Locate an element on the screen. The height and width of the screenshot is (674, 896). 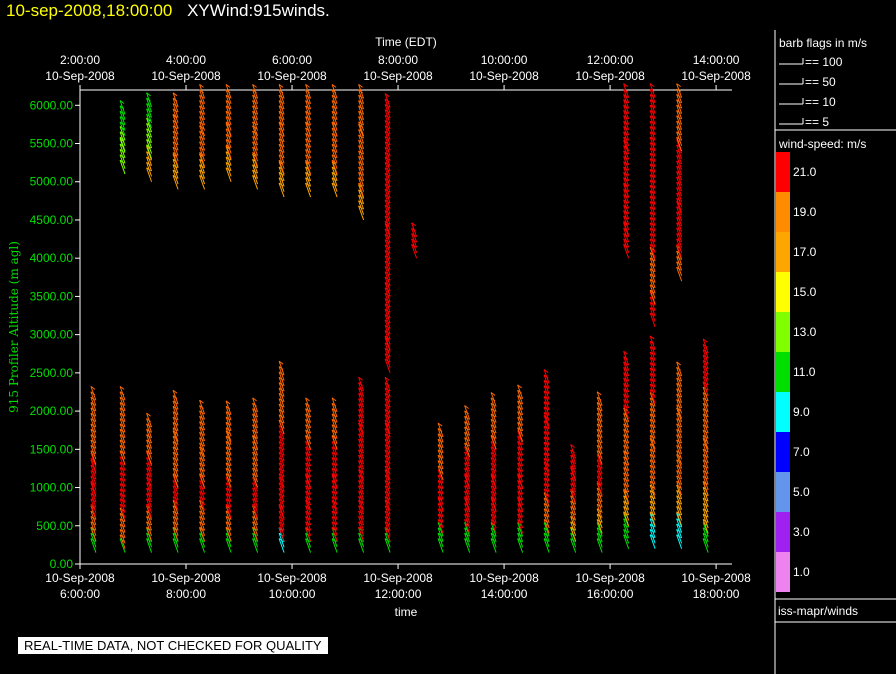
x-top-tick-label-date: 10-Sep-2008 is located at coordinates (504, 76).